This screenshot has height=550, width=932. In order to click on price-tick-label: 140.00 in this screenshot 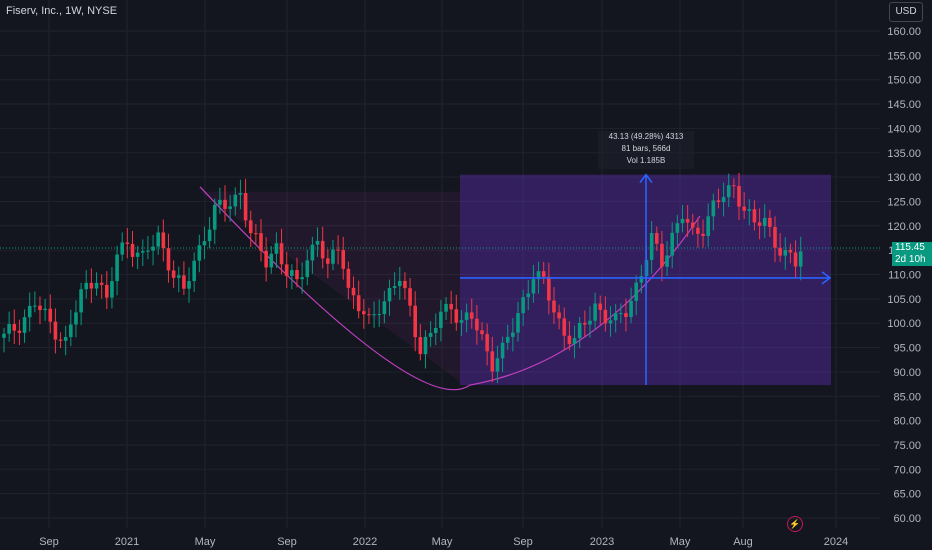, I will do `click(904, 129)`.